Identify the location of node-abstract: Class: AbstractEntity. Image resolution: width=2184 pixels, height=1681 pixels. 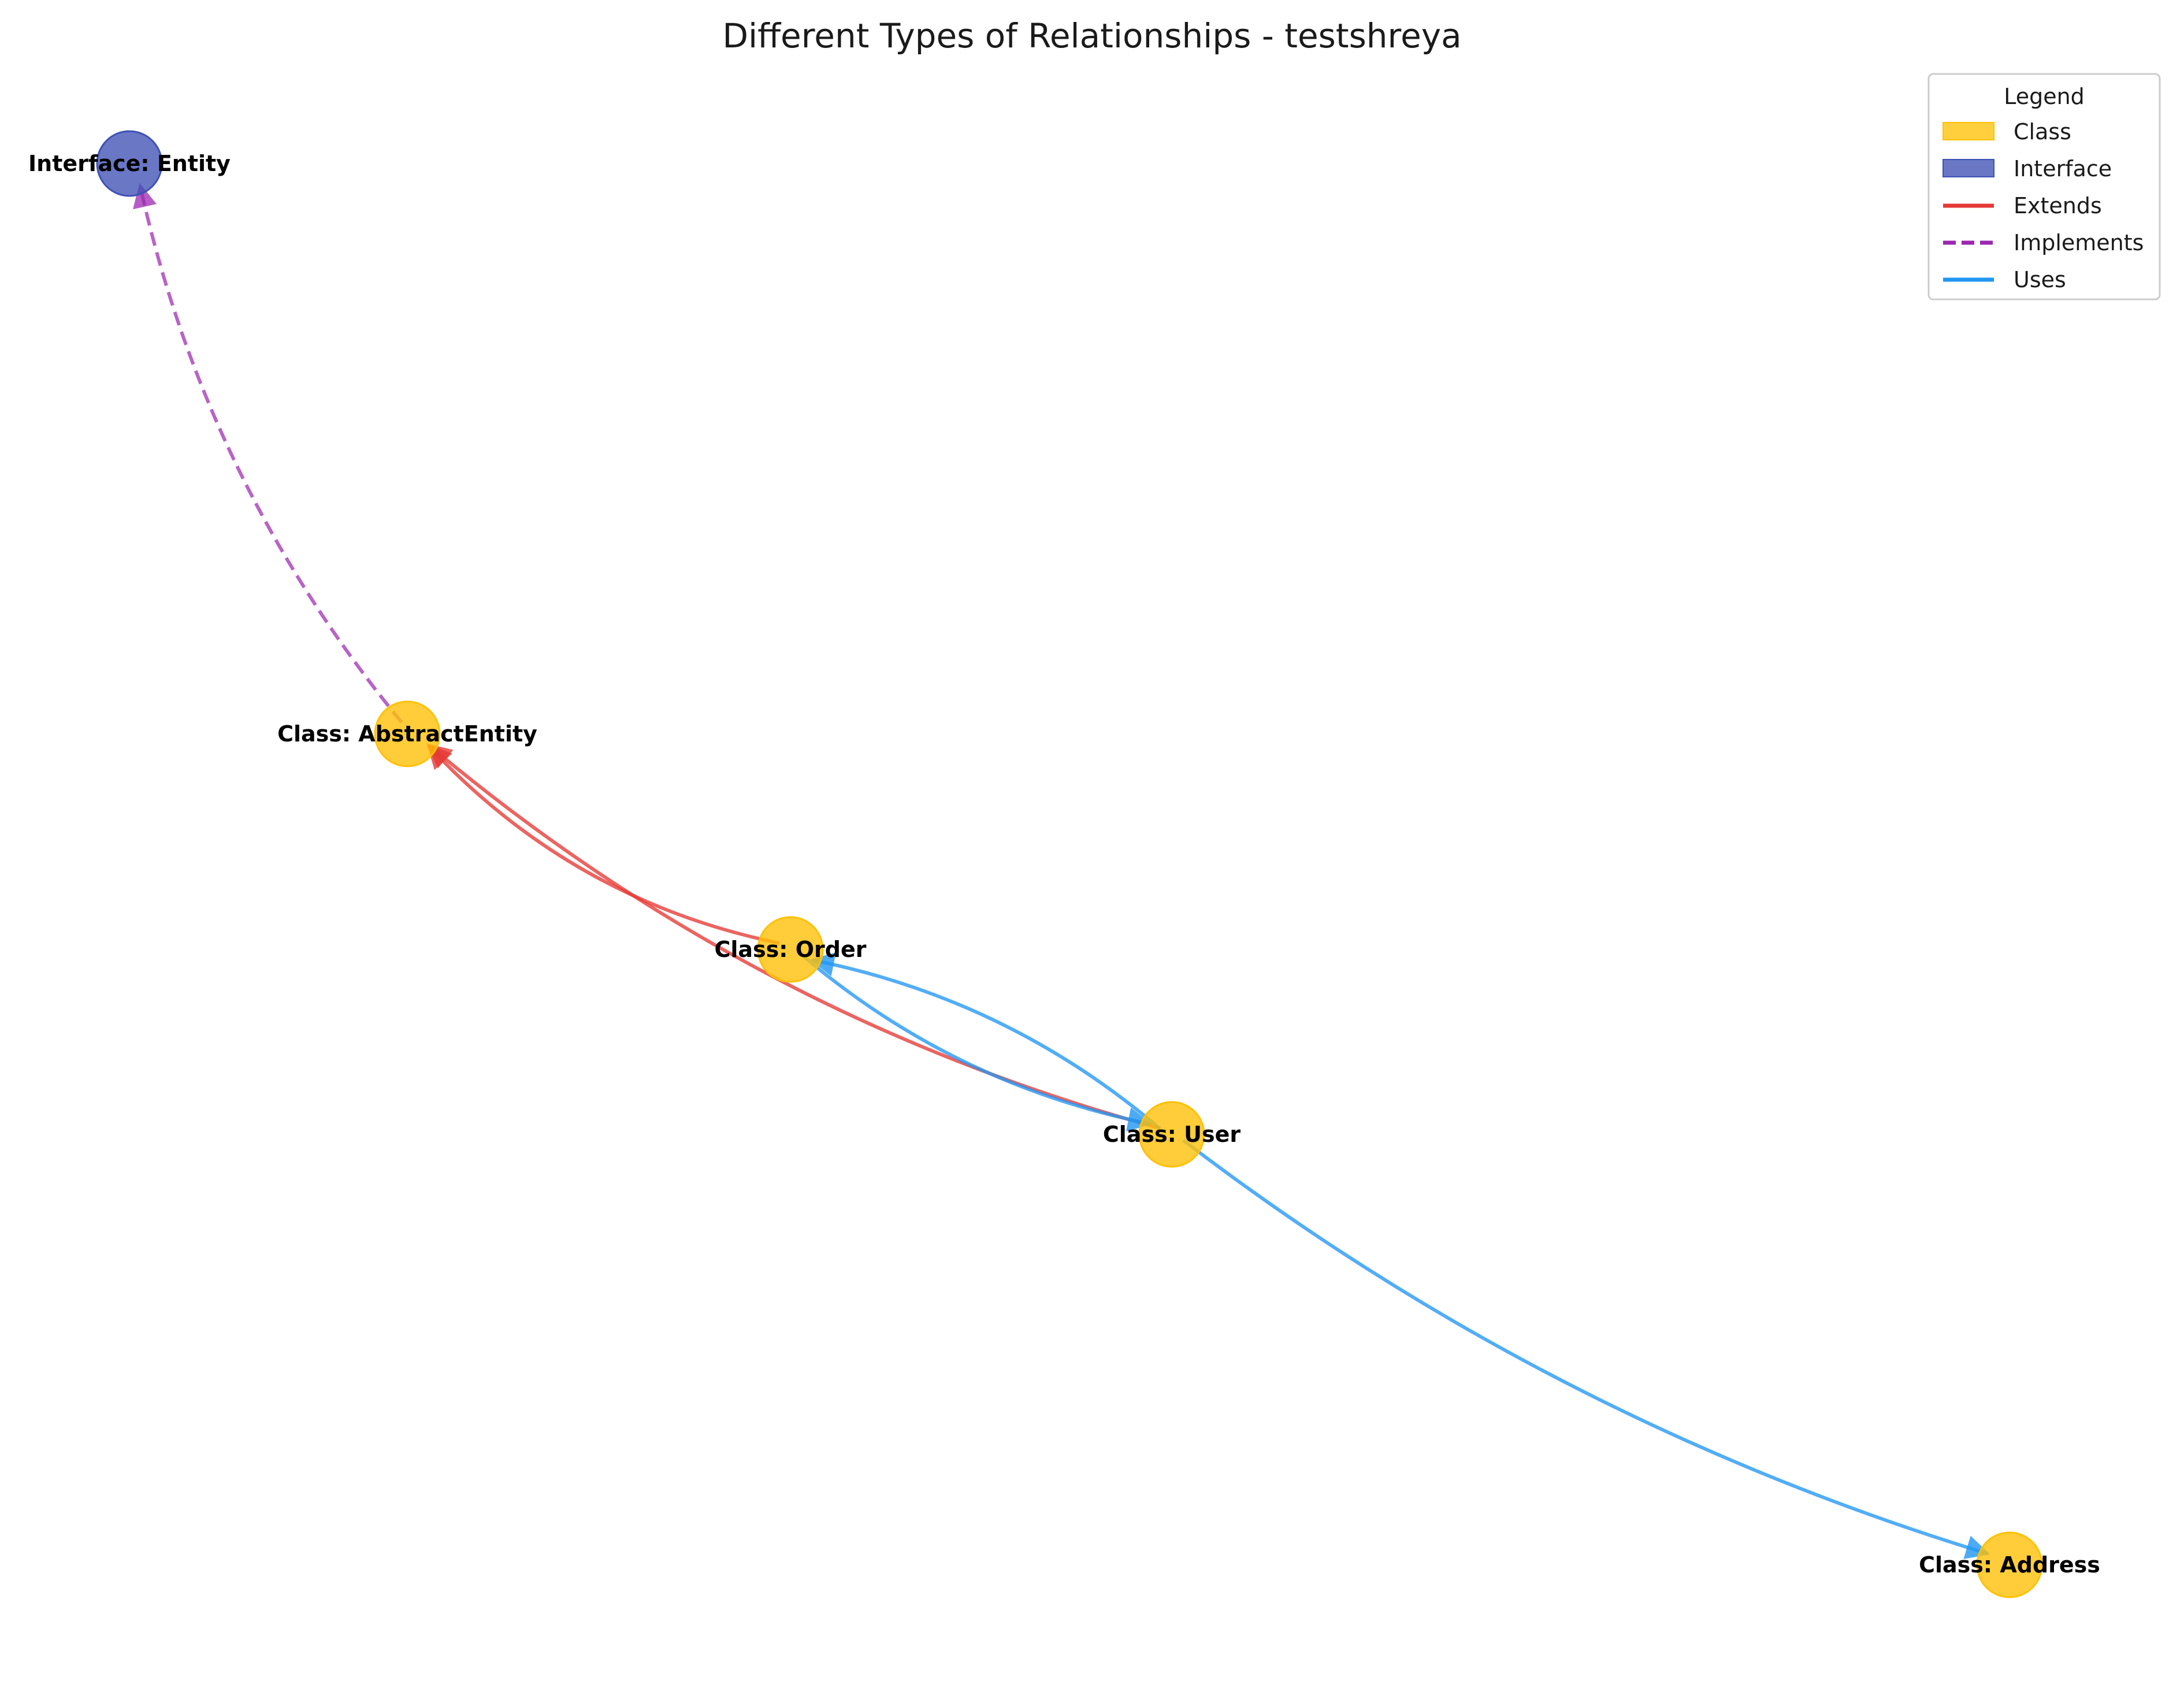
(407, 734).